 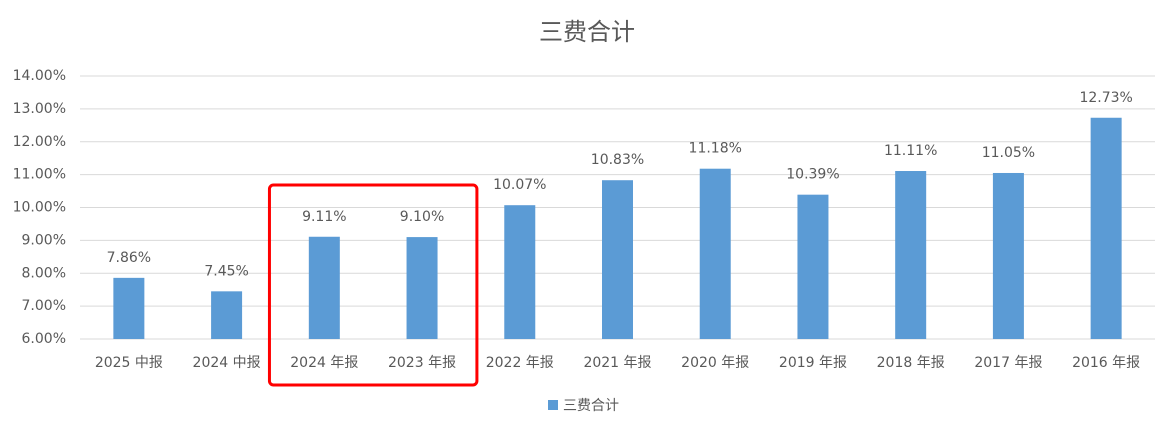 I want to click on data-label: 10.39%, so click(x=812, y=175).